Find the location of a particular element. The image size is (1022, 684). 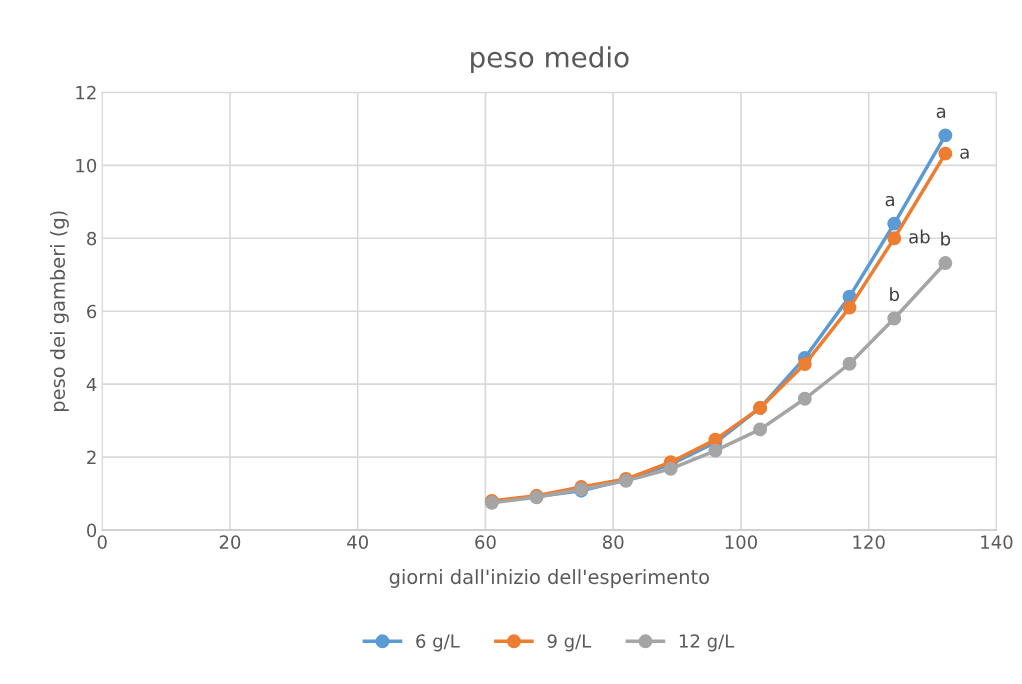

x-tick-label: 60 is located at coordinates (485, 542).